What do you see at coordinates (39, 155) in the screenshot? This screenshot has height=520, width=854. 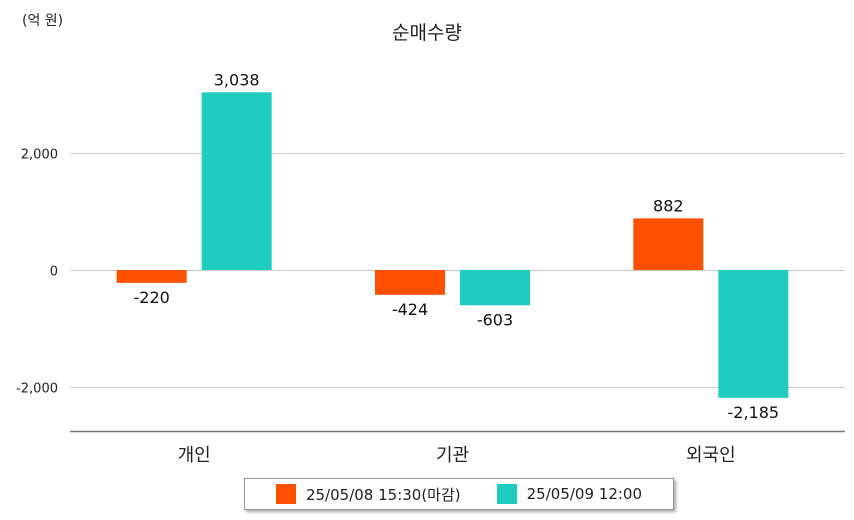 I see `y-tick-label: 2,000` at bounding box center [39, 155].